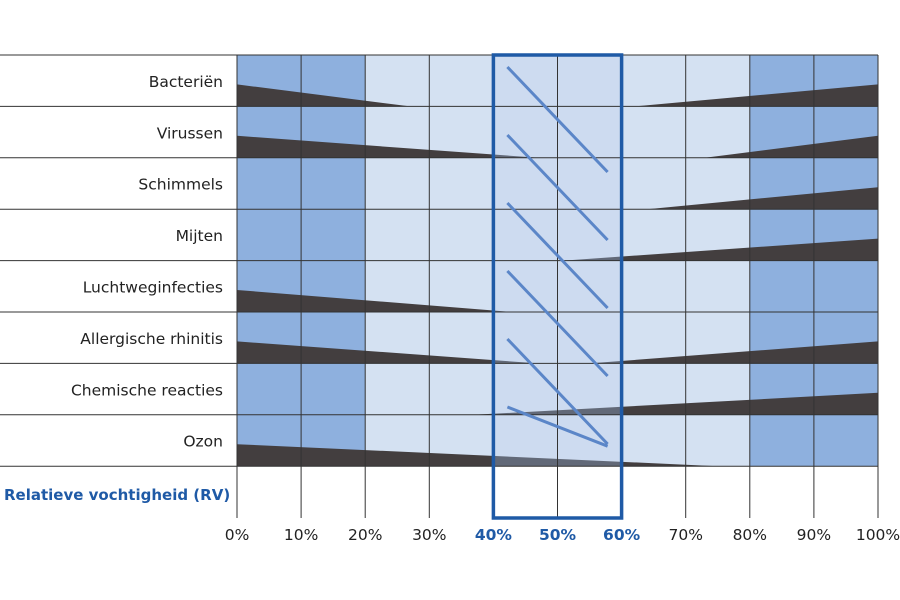 The image size is (900, 600). Describe the element at coordinates (685, 535) in the screenshot. I see `x-tick-label: 70%` at that location.